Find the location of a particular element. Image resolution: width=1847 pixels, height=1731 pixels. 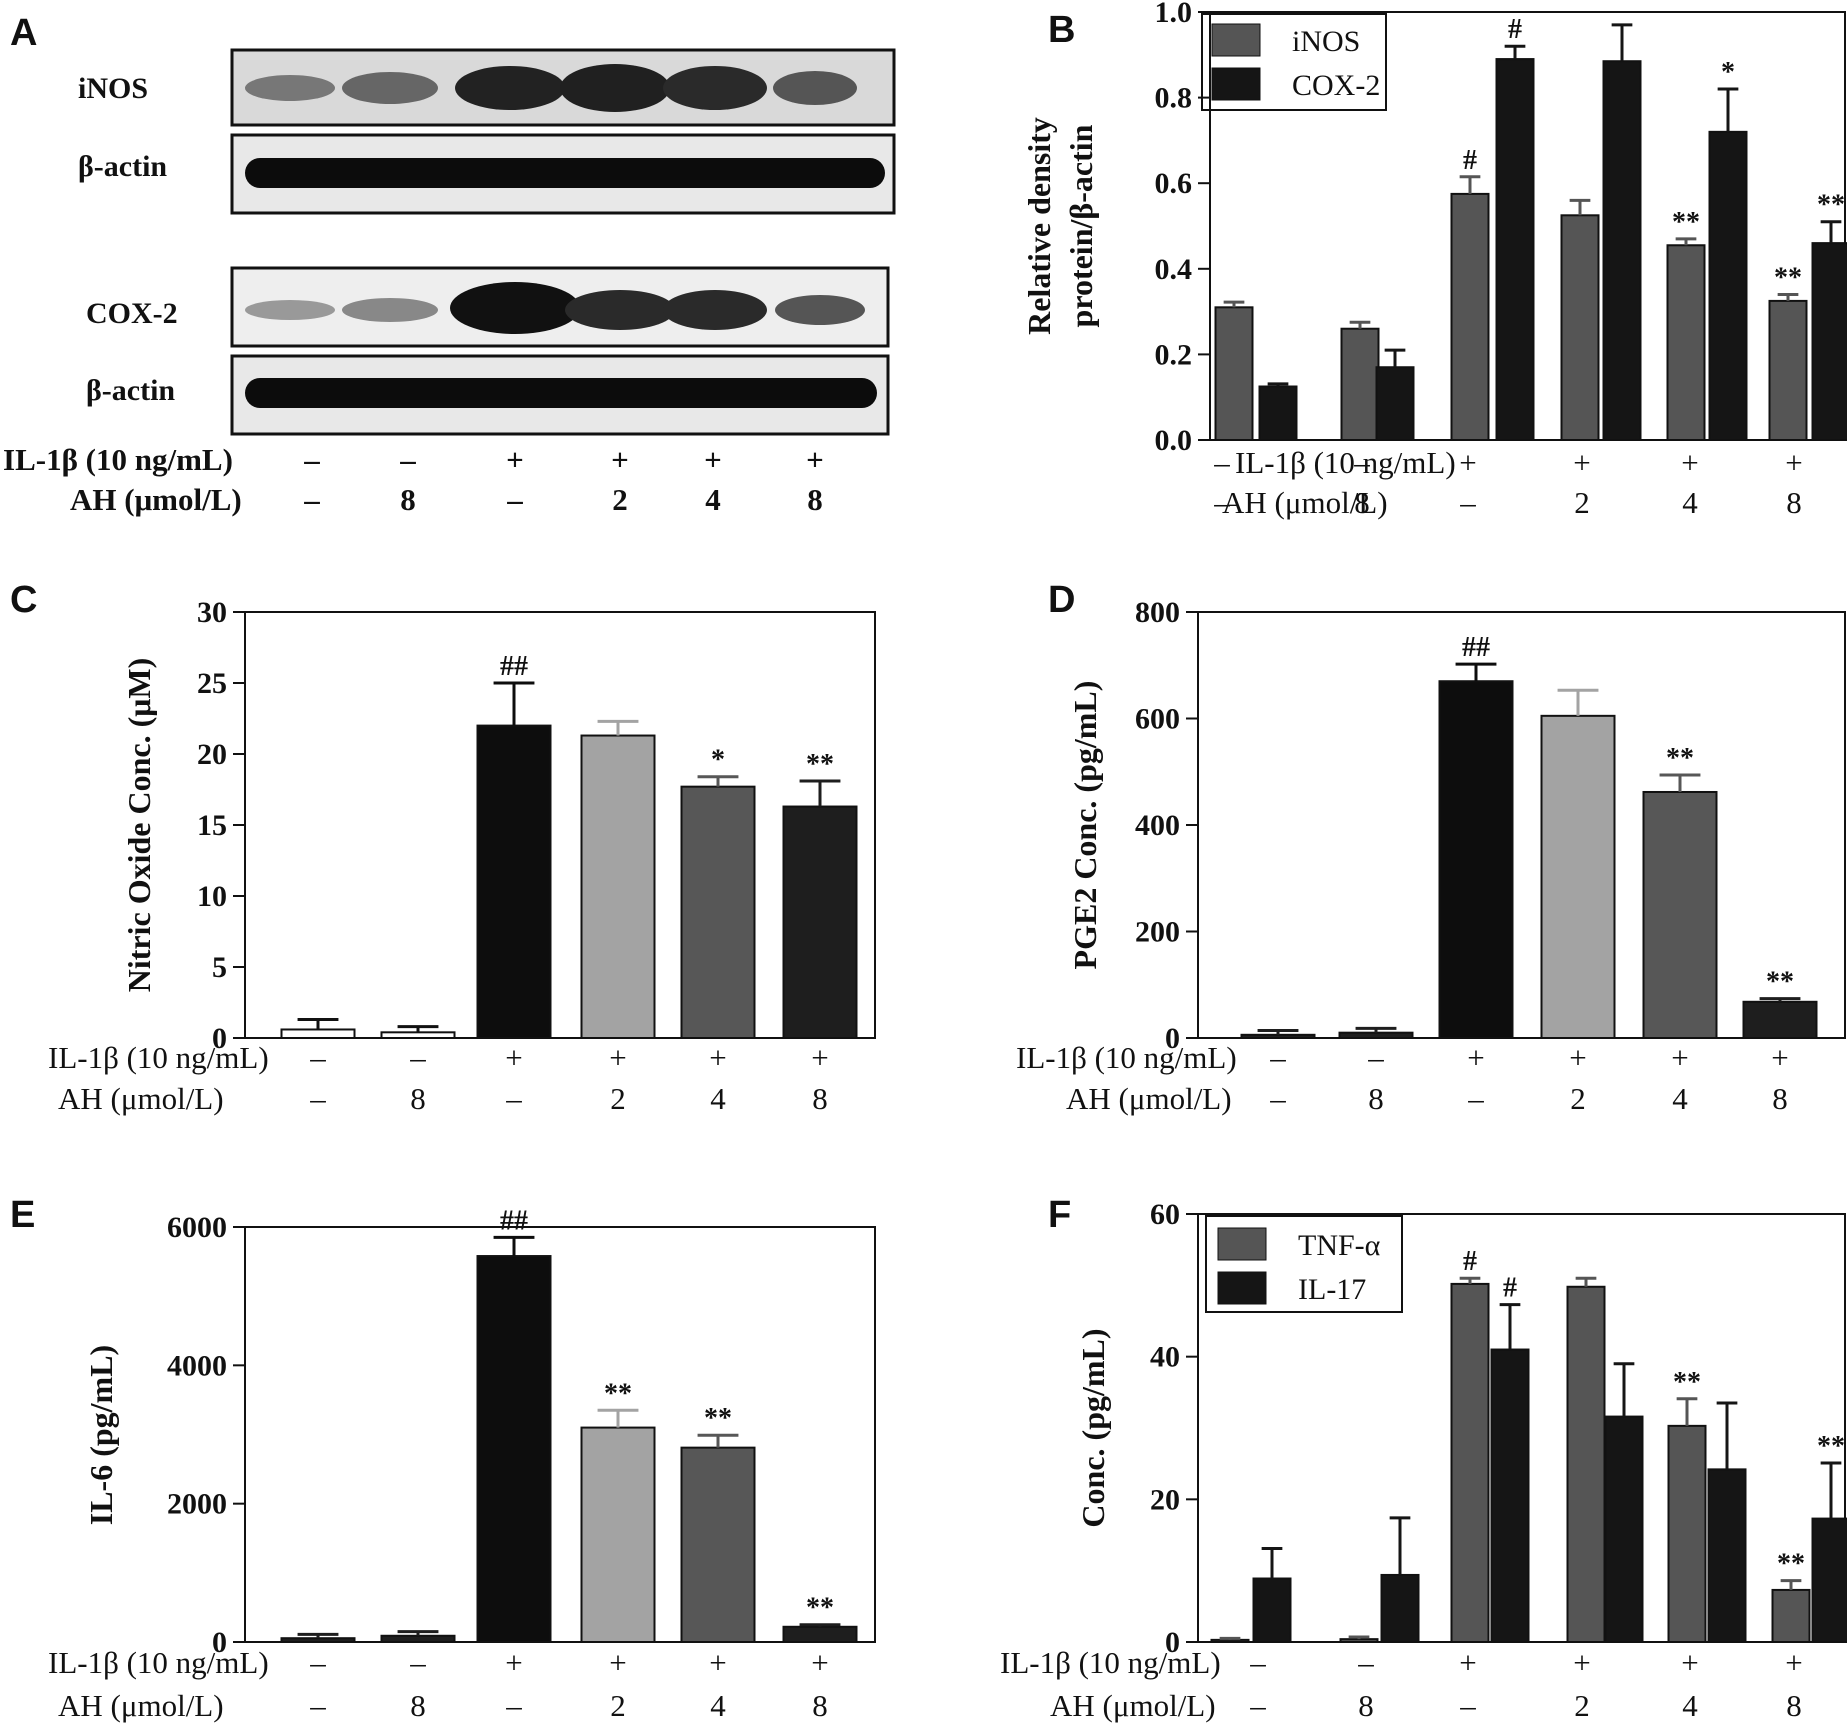

blot-il1b-mark: – is located at coordinates (407, 459).